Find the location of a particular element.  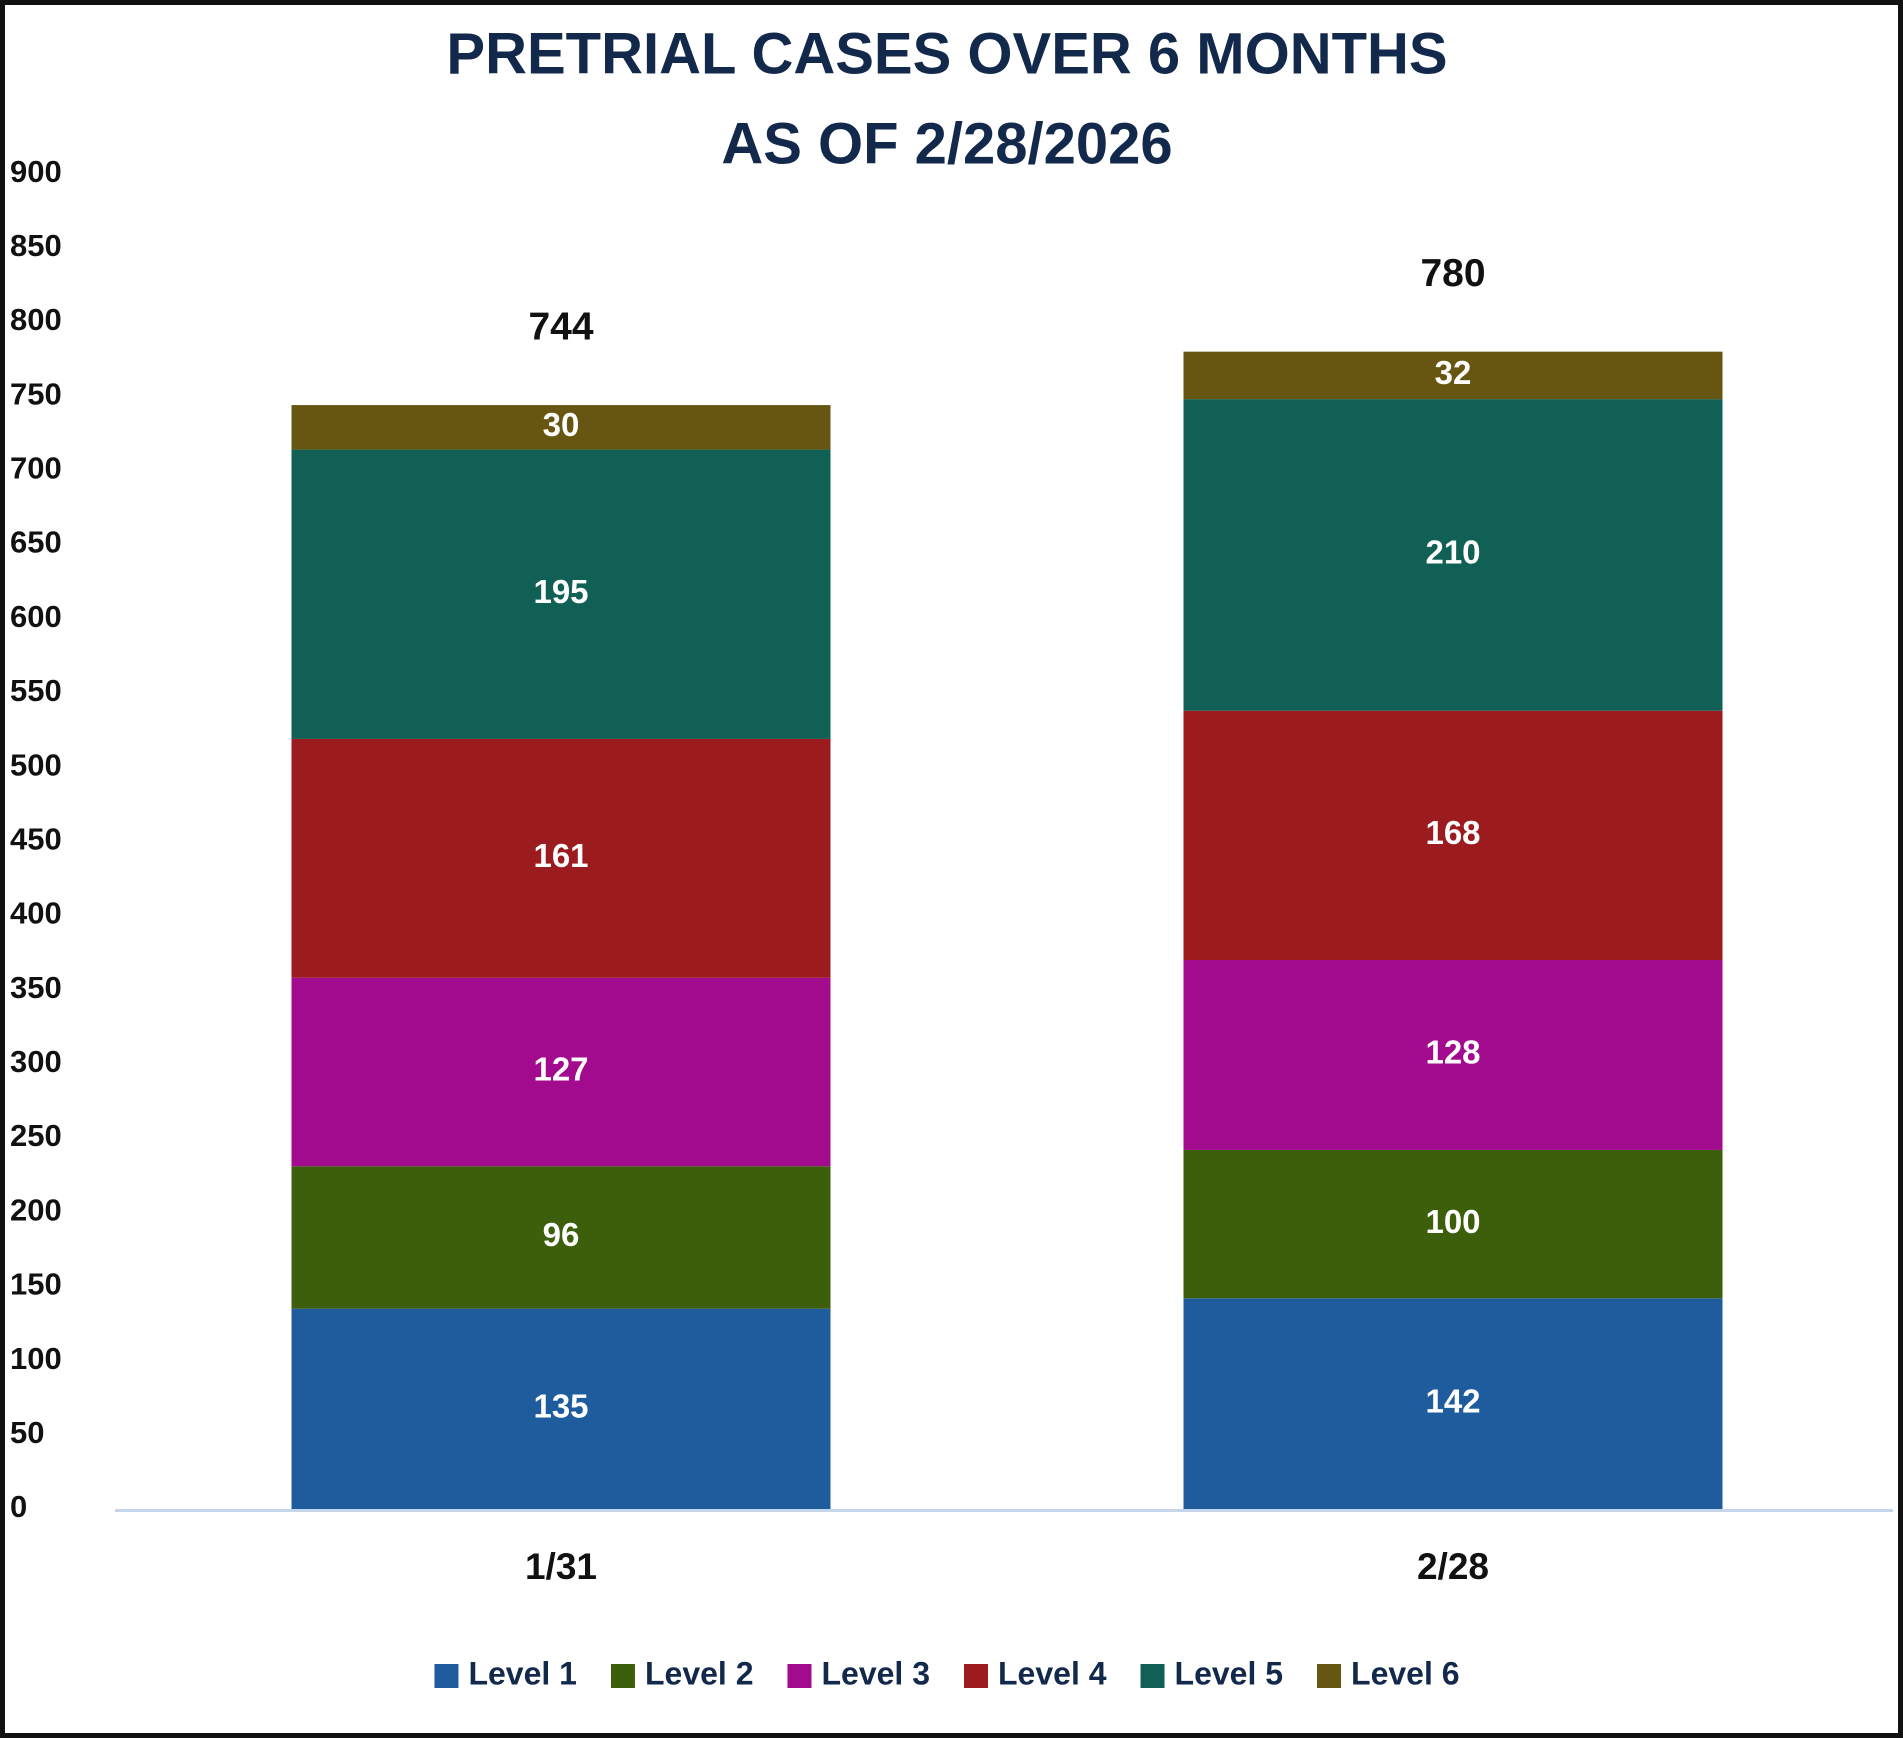

legend-label: Level 1 is located at coordinates (522, 1673).